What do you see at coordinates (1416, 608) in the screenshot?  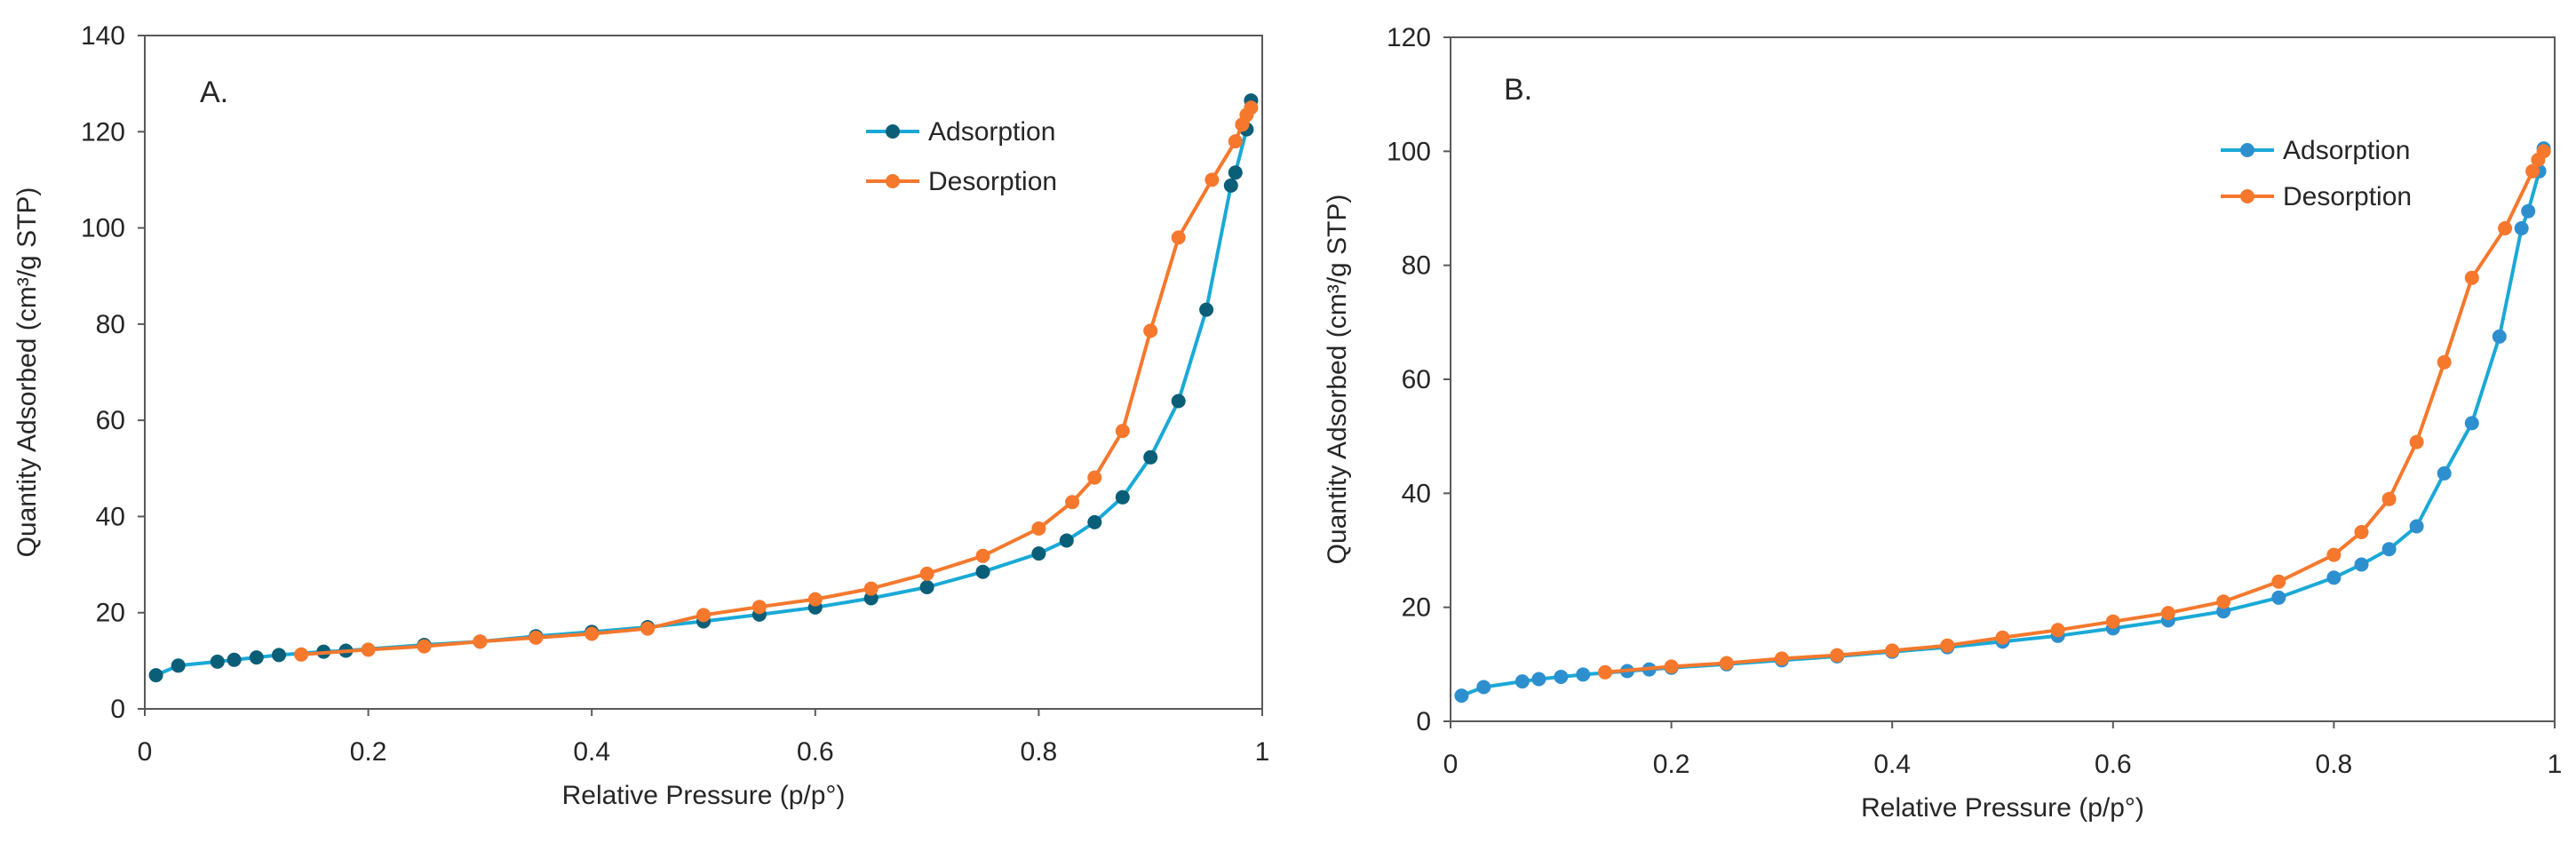 I see `y-tick-label: 20` at bounding box center [1416, 608].